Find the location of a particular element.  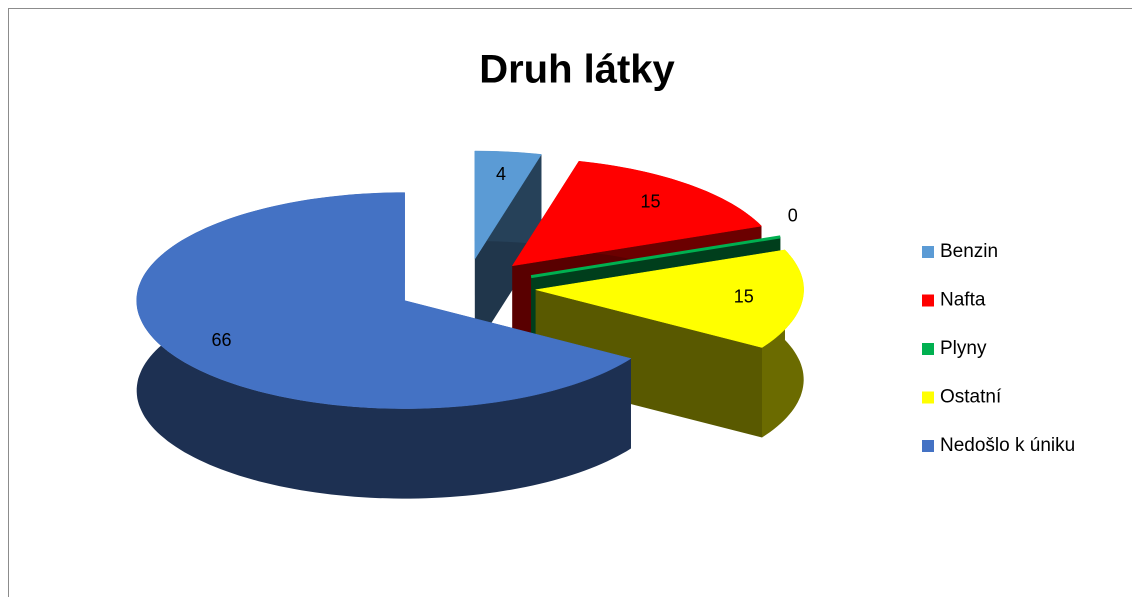

slice-radial-wall is located at coordinates (648, 363).